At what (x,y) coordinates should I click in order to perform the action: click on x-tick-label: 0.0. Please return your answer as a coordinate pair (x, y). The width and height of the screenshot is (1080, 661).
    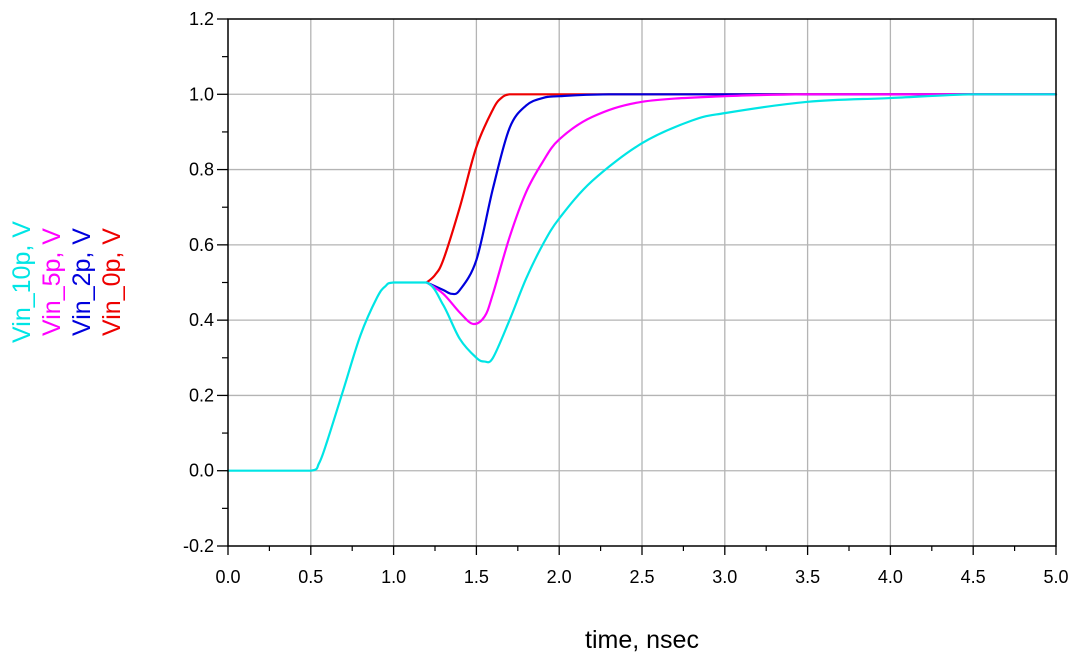
    Looking at the image, I should click on (227, 577).